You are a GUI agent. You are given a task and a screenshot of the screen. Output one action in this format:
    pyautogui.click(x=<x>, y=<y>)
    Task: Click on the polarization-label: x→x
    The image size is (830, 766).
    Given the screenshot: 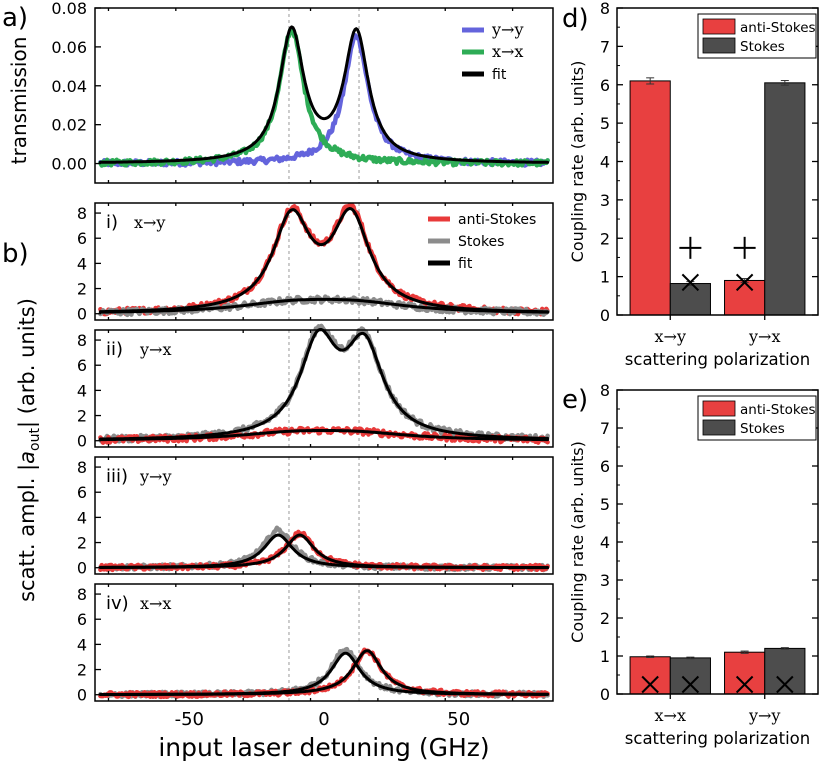 What is the action you would take?
    pyautogui.click(x=155, y=603)
    